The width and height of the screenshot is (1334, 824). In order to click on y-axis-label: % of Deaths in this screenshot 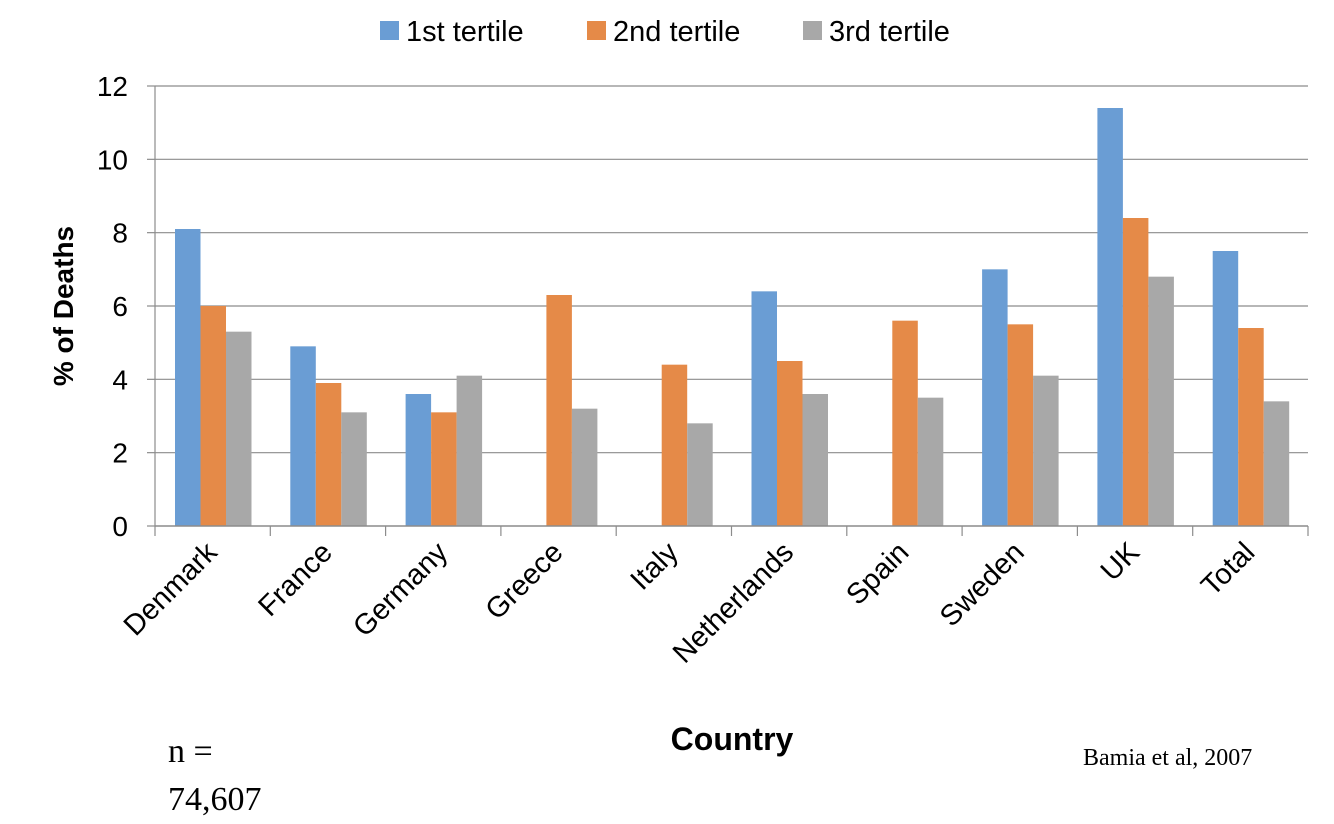, I will do `click(63, 306)`.